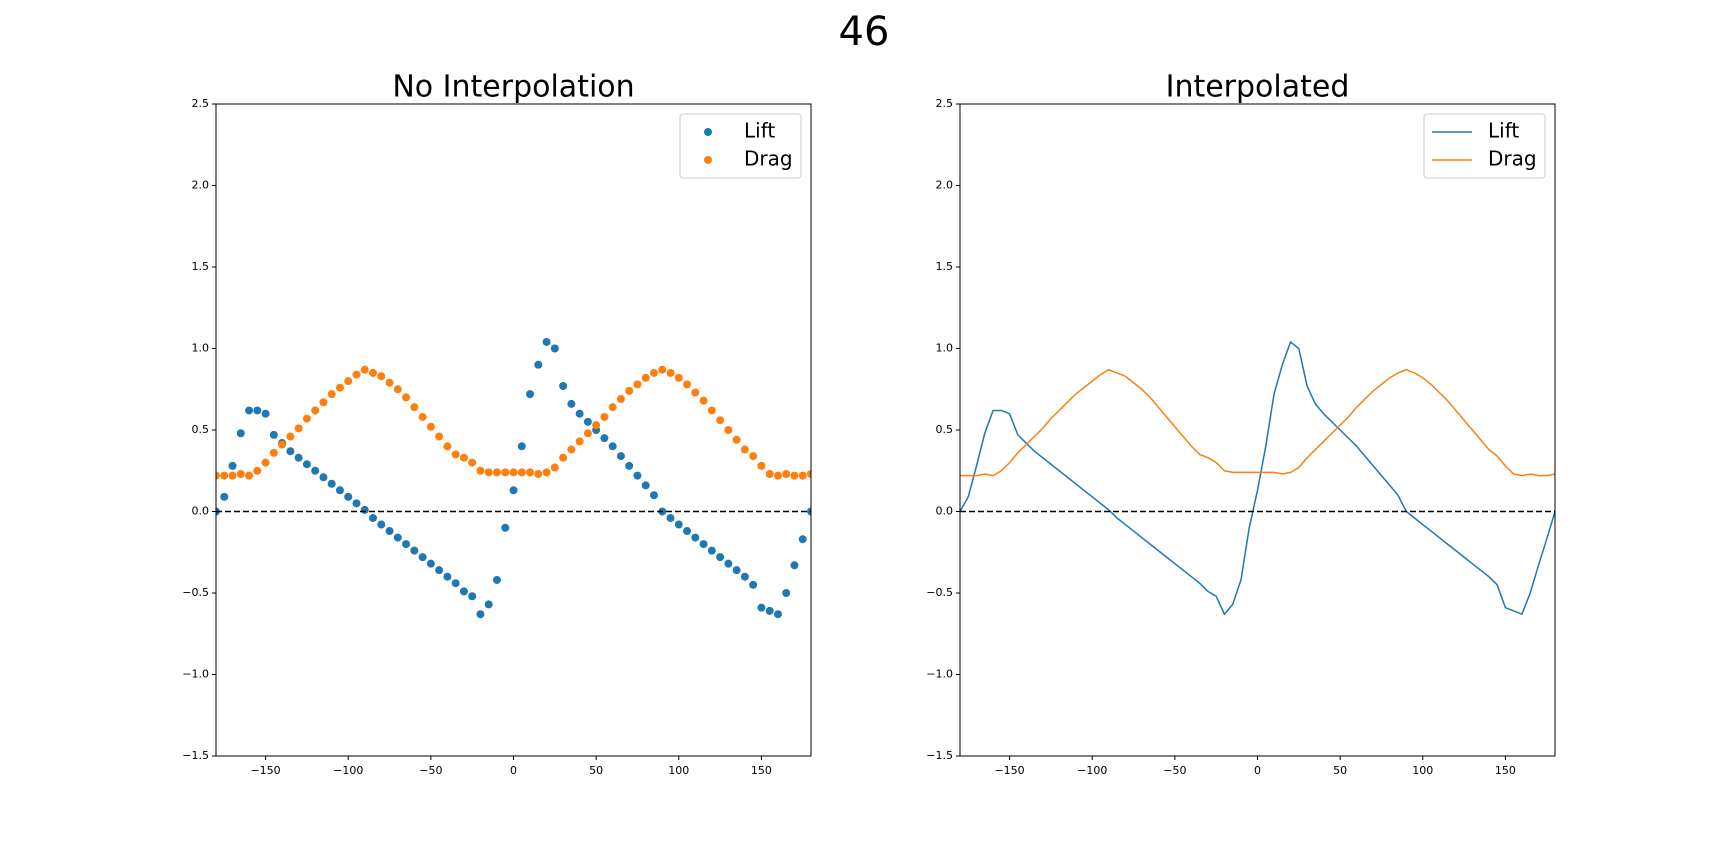 The width and height of the screenshot is (1728, 864). What do you see at coordinates (201, 185) in the screenshot?
I see `y-tick-label: 2.0` at bounding box center [201, 185].